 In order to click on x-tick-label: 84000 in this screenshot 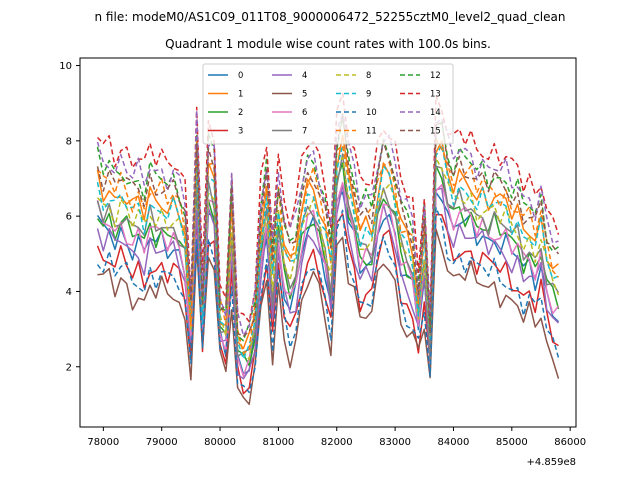, I will do `click(454, 442)`.